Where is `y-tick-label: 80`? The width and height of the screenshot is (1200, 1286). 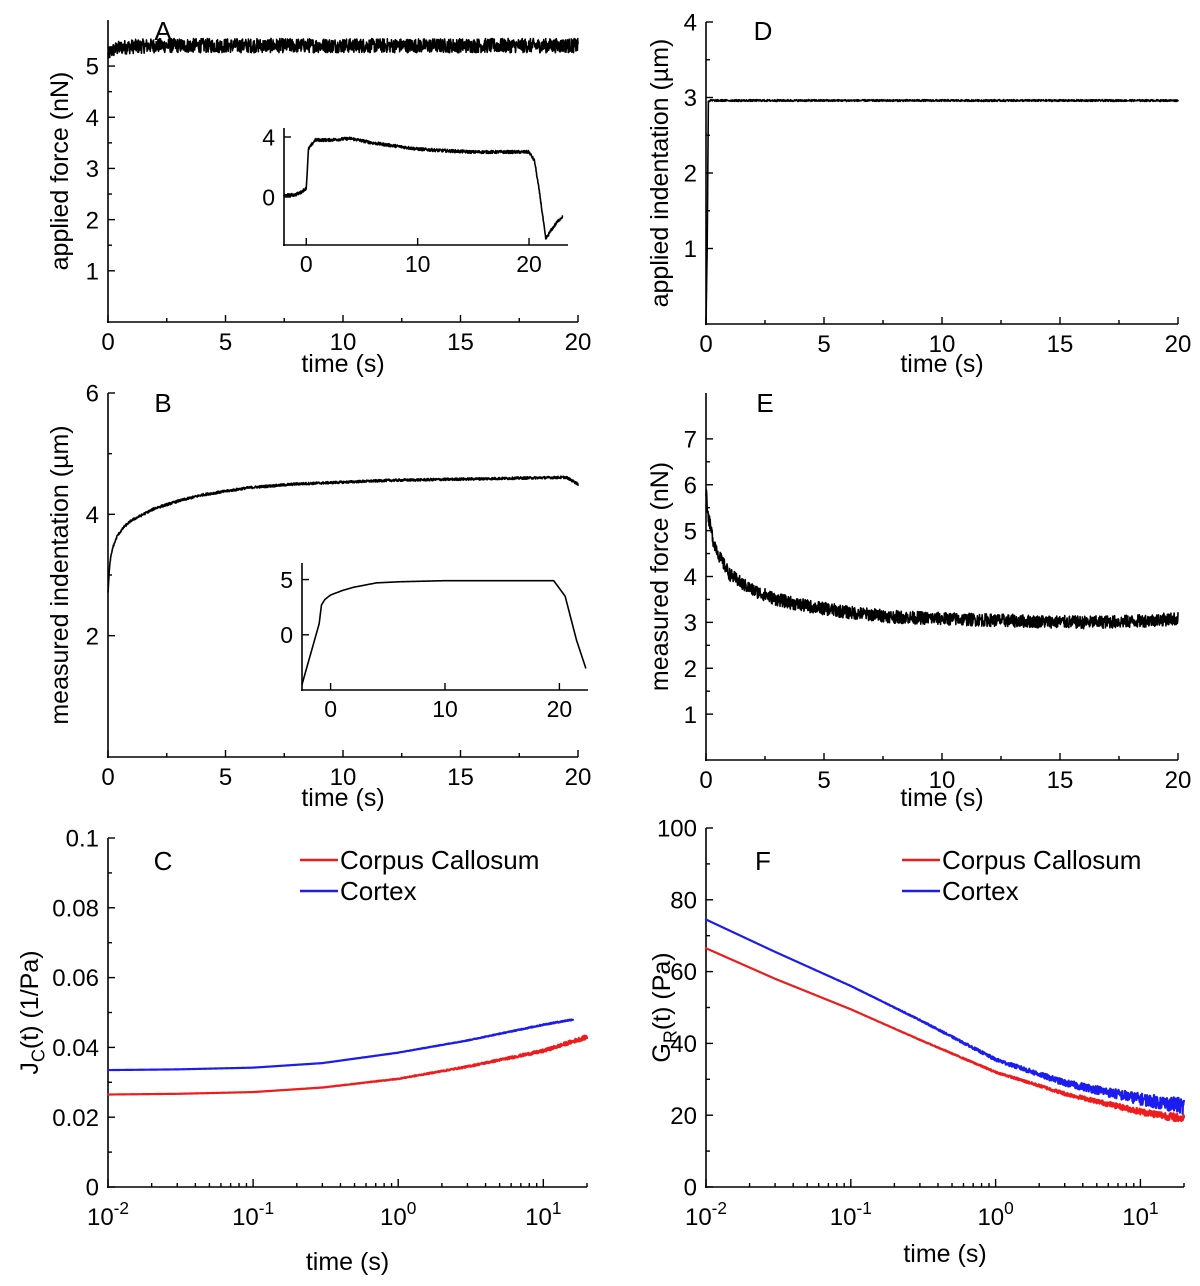 y-tick-label: 80 is located at coordinates (683, 900).